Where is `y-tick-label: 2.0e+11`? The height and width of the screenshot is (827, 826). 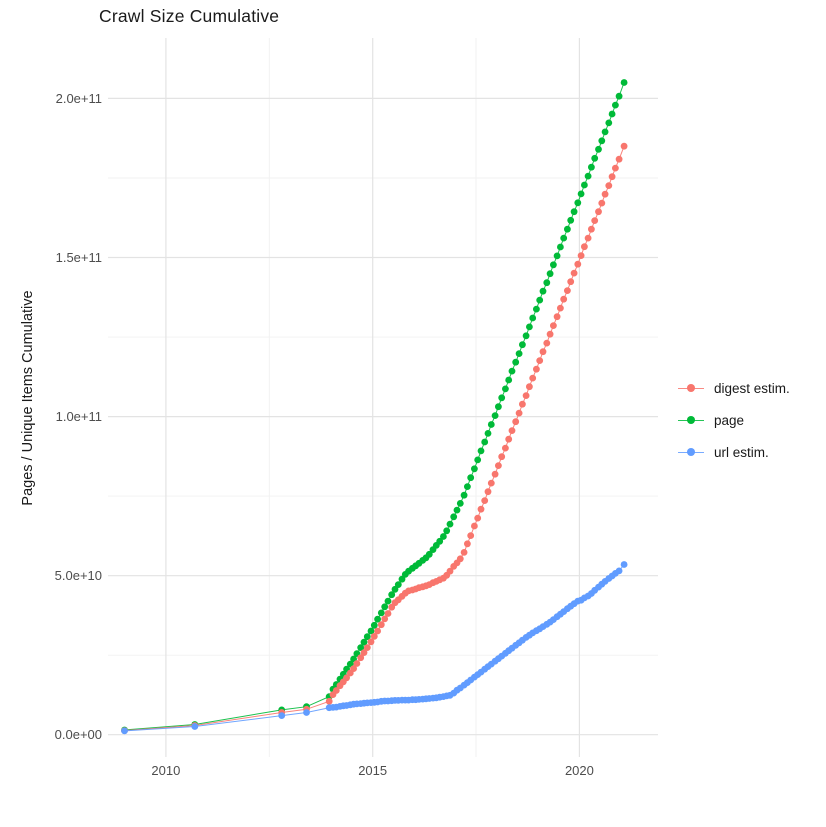
y-tick-label: 2.0e+11 is located at coordinates (78, 98).